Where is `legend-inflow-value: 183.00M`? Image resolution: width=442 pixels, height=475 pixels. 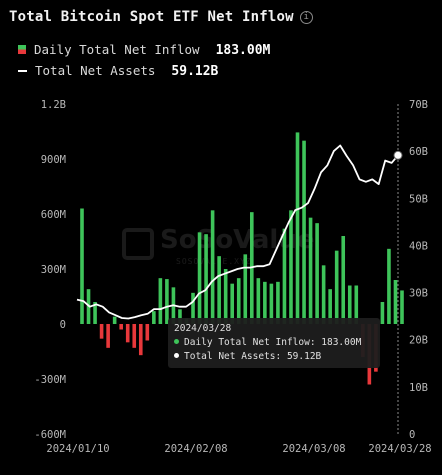 legend-inflow-value: 183.00M is located at coordinates (243, 50).